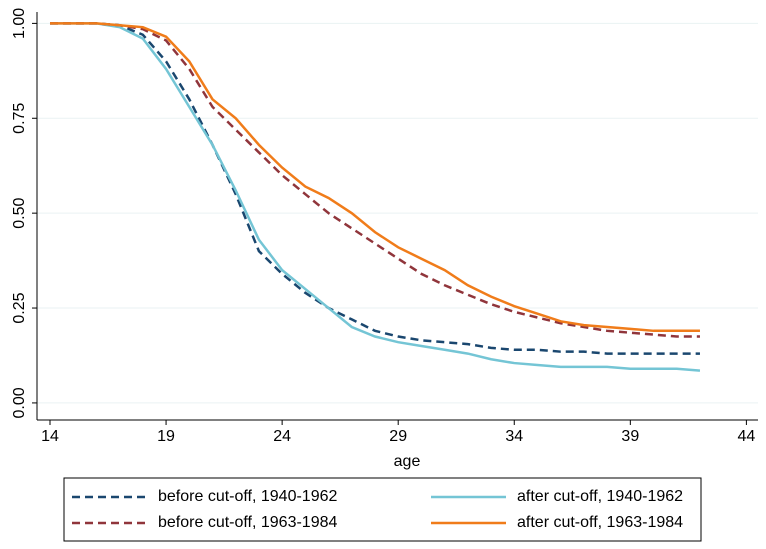  I want to click on y-tick-label: 0.00, so click(19, 402).